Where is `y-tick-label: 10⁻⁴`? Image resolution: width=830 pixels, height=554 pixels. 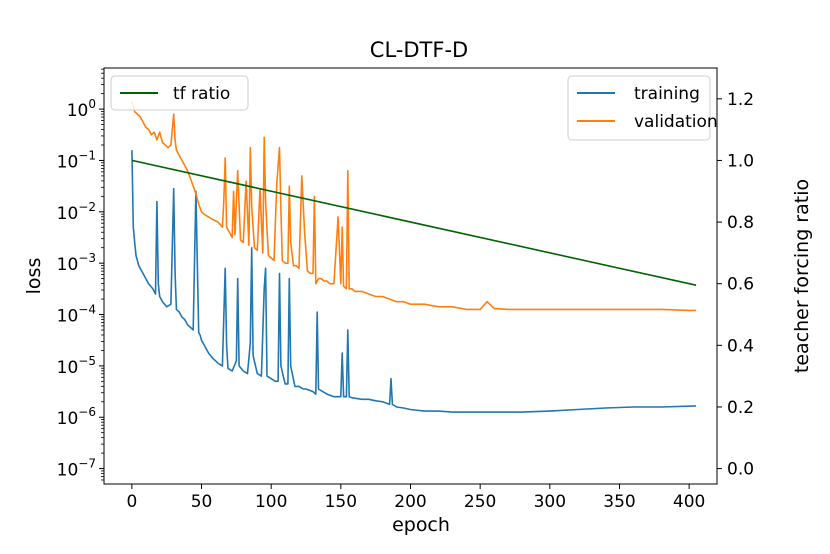
y-tick-label: 10⁻⁴ is located at coordinates (76, 315).